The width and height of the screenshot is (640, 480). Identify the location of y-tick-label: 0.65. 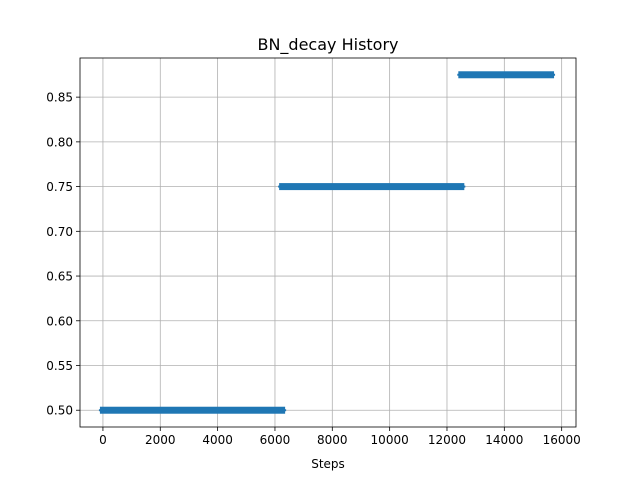
(59, 277).